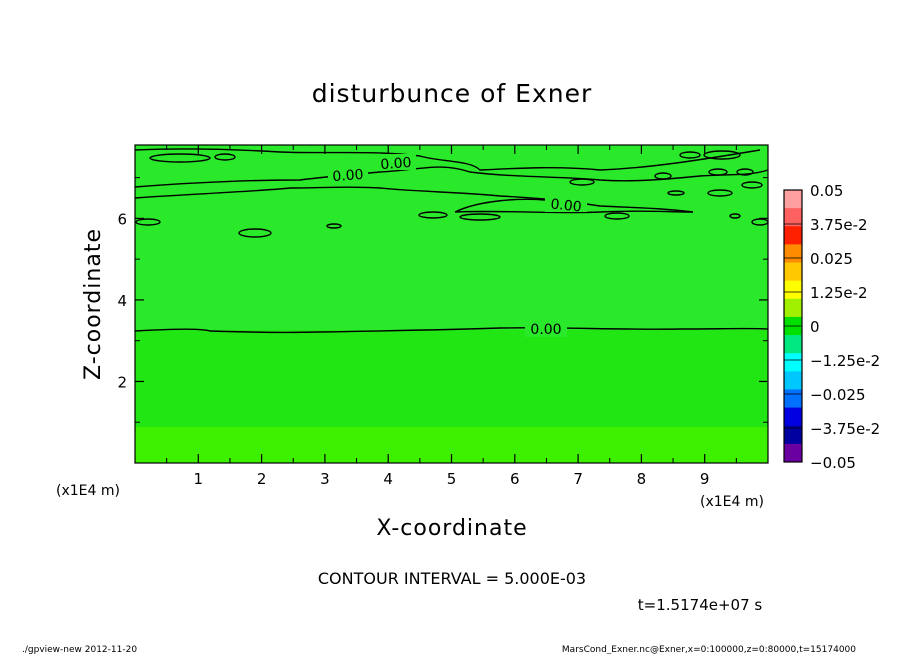  I want to click on x-axis-label: X-coordinate, so click(451, 528).